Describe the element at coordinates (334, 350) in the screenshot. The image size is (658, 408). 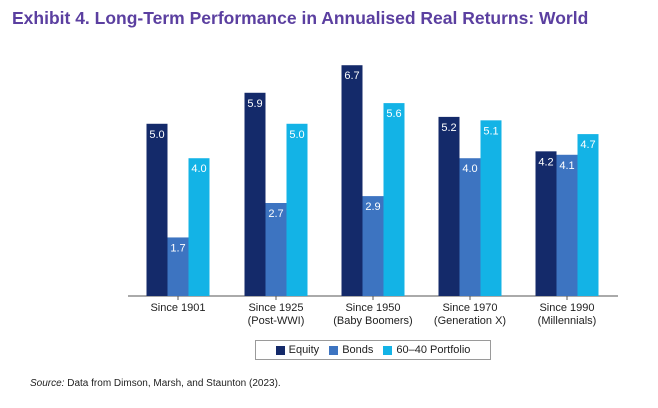
I see `legend-swatch-bonds` at that location.